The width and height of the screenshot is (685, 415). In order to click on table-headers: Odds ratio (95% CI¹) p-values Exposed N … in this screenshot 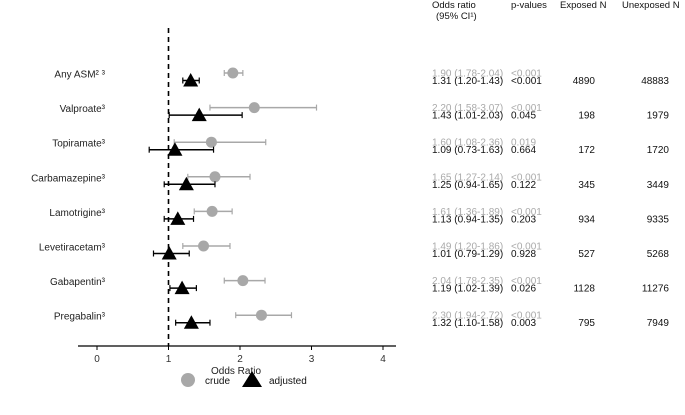, I will do `click(556, 11)`.